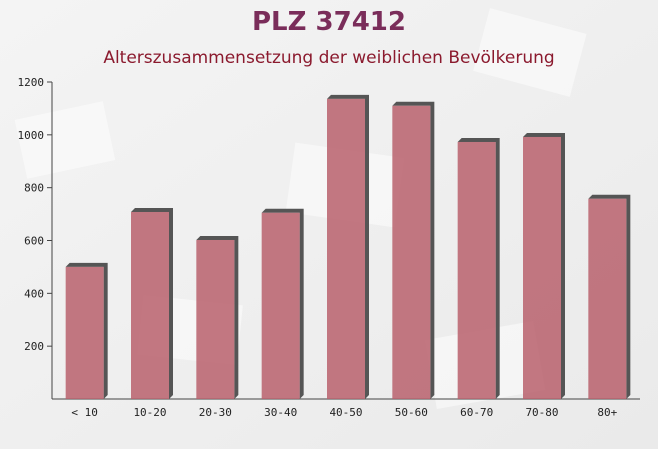 This screenshot has width=658, height=449. Describe the element at coordinates (84, 412) in the screenshot. I see `x-tick-label: < 10` at that location.